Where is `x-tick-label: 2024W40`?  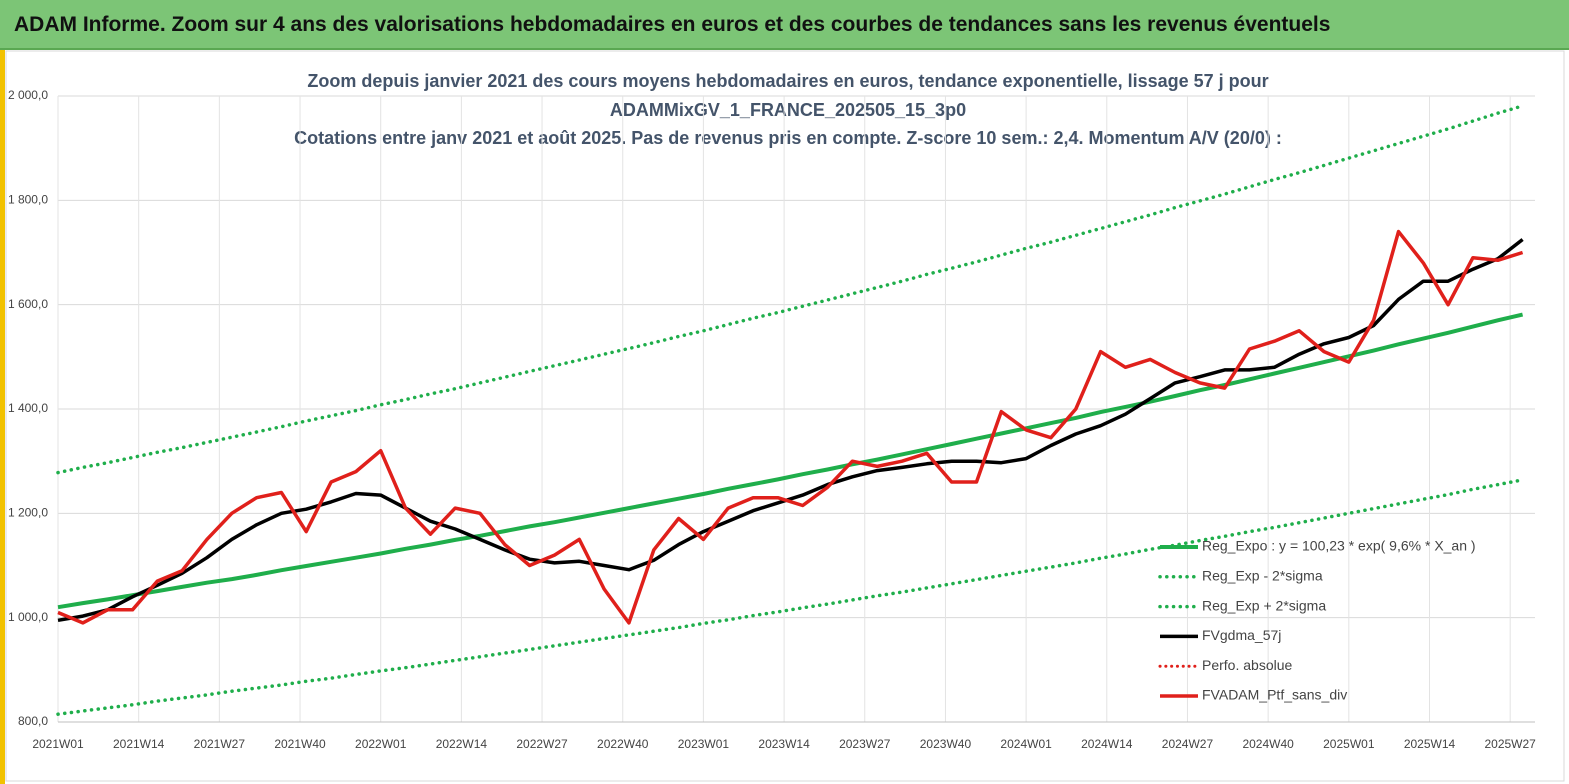 x-tick-label: 2024W40 is located at coordinates (1268, 744).